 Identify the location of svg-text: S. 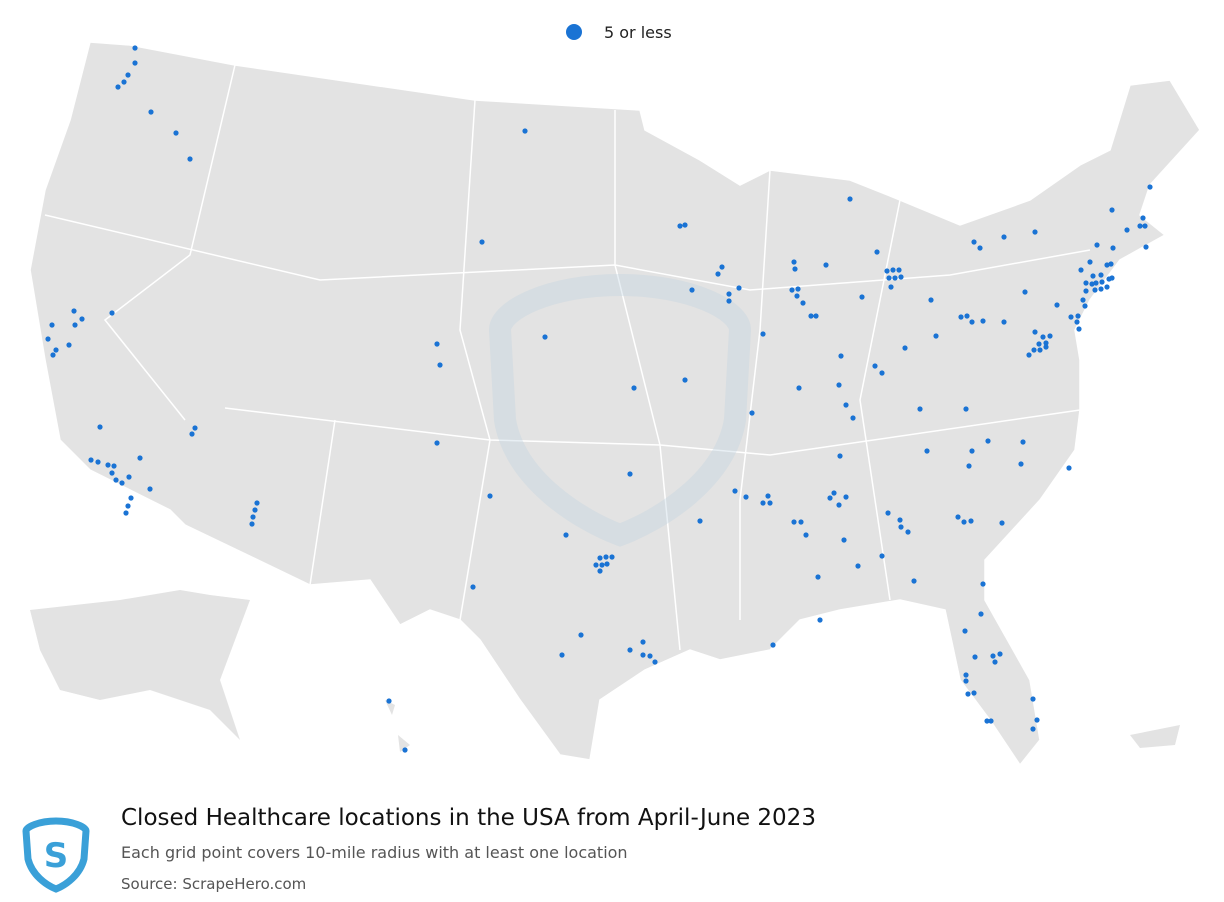
(56, 856).